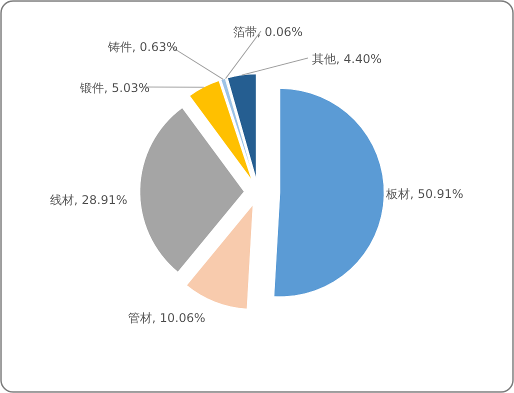 The height and width of the screenshot is (393, 514). Describe the element at coordinates (62, 200) in the screenshot. I see `slice-label: 线材` at that location.